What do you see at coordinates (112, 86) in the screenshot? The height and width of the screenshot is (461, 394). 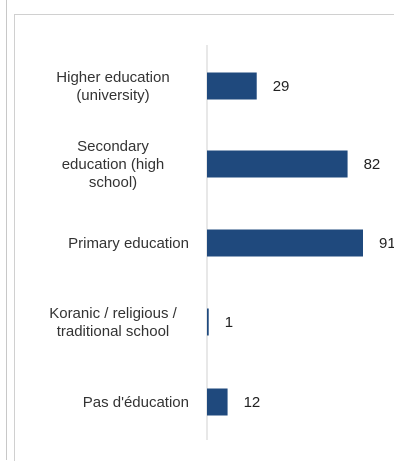 I see `category-label-0: Higher education (university)` at bounding box center [112, 86].